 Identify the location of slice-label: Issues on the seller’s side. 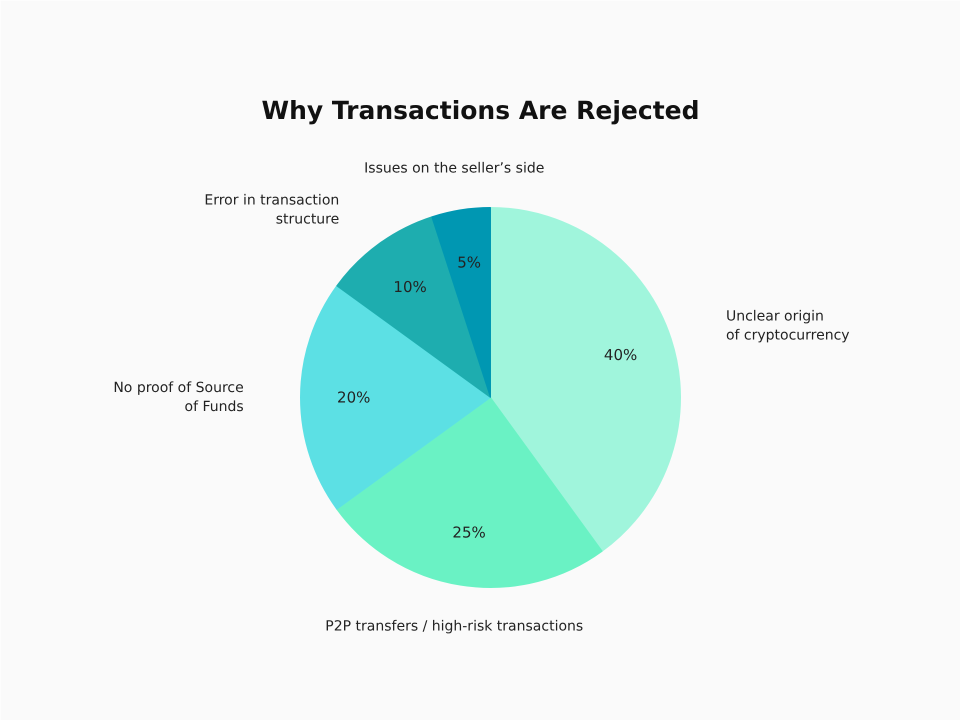
(454, 168).